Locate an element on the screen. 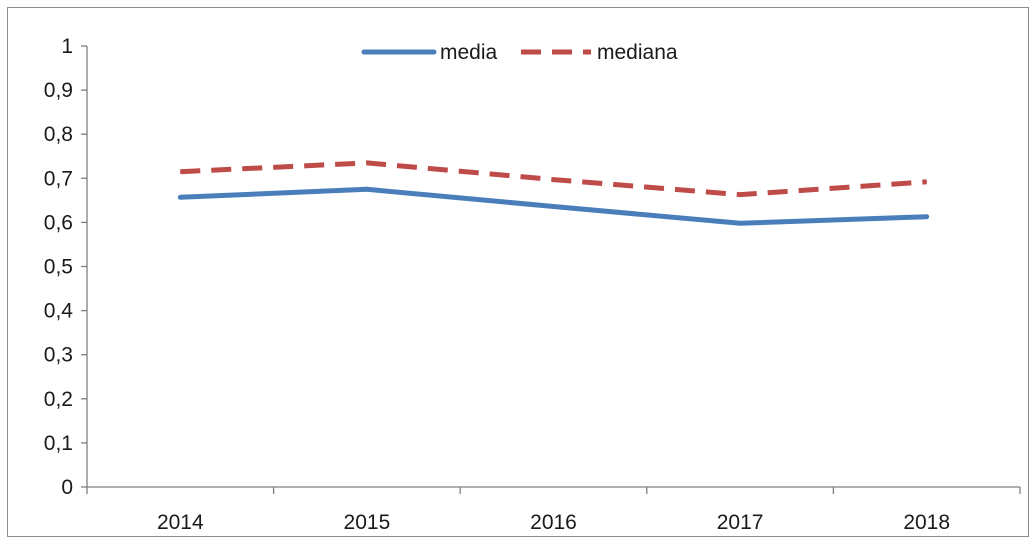  y-tick-label: 0,3 is located at coordinates (58, 355).